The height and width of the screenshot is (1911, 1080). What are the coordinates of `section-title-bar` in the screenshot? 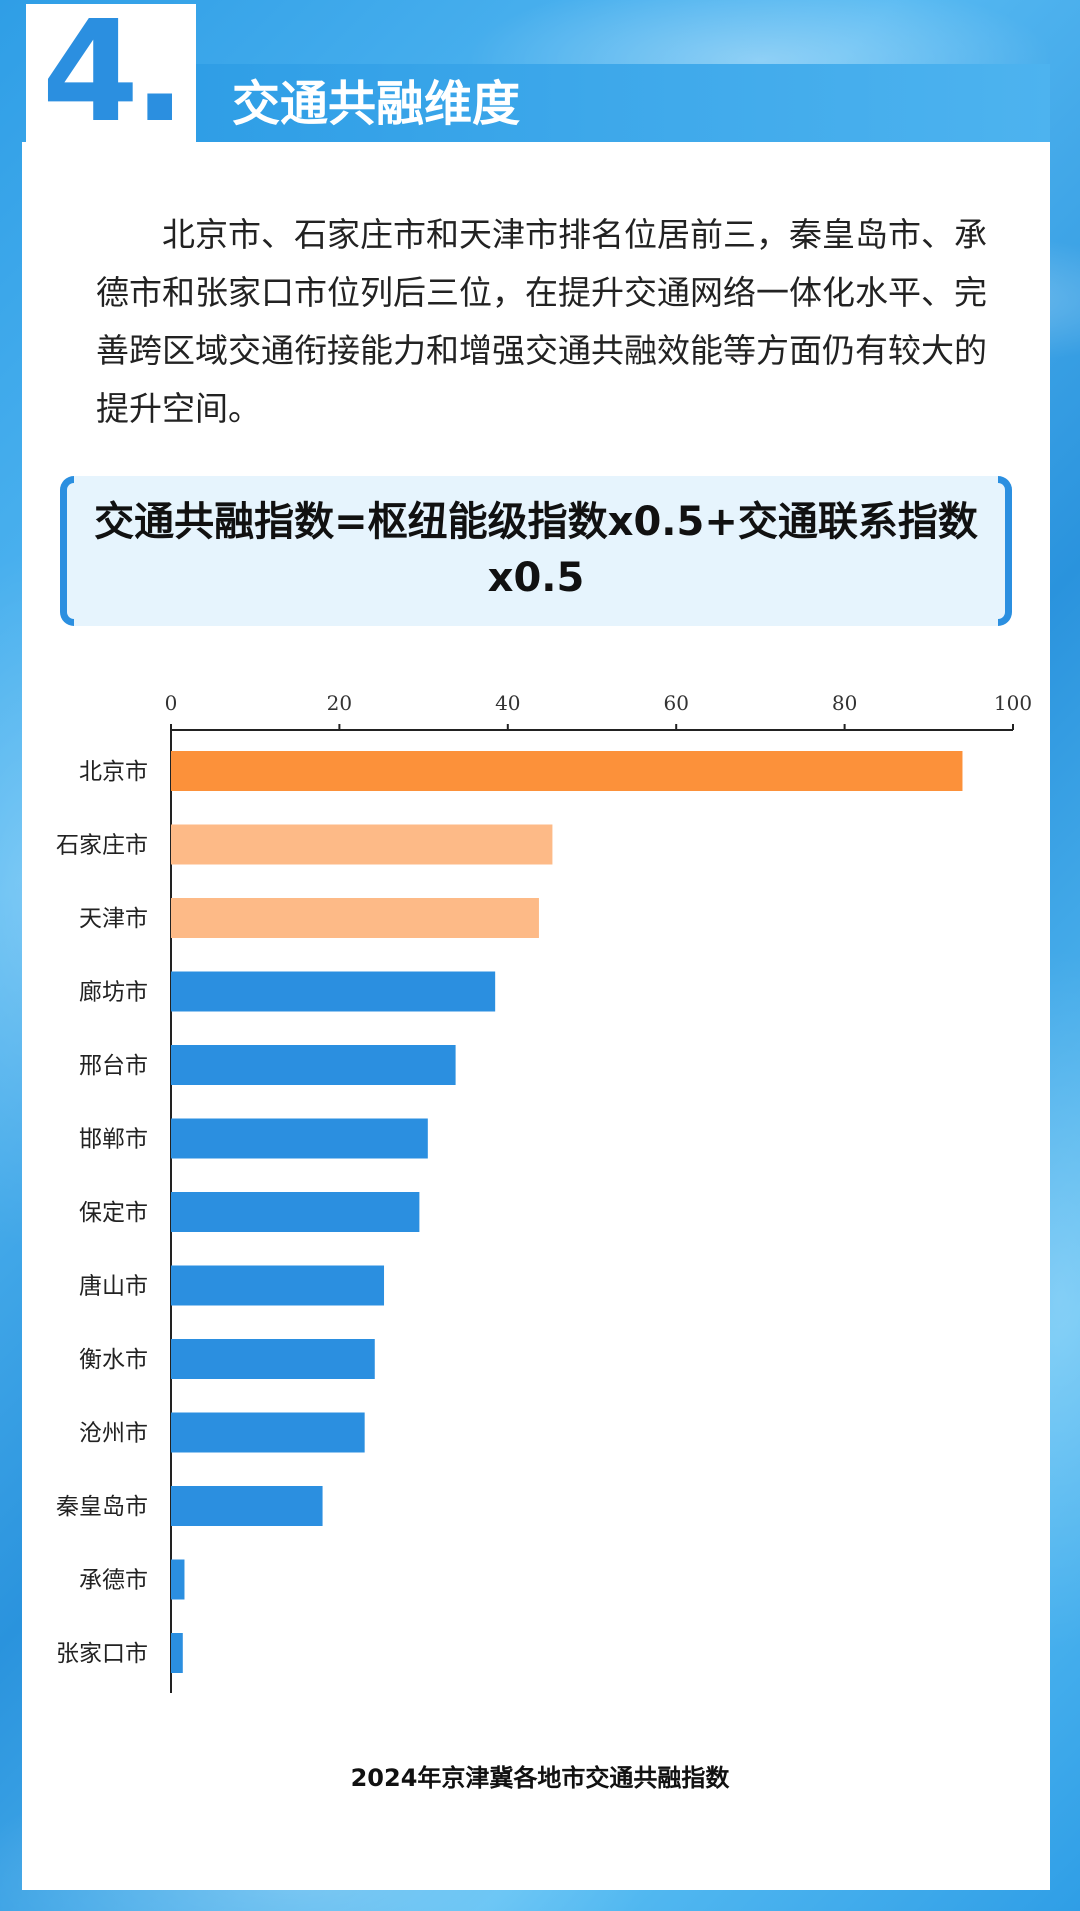 It's located at (623, 103).